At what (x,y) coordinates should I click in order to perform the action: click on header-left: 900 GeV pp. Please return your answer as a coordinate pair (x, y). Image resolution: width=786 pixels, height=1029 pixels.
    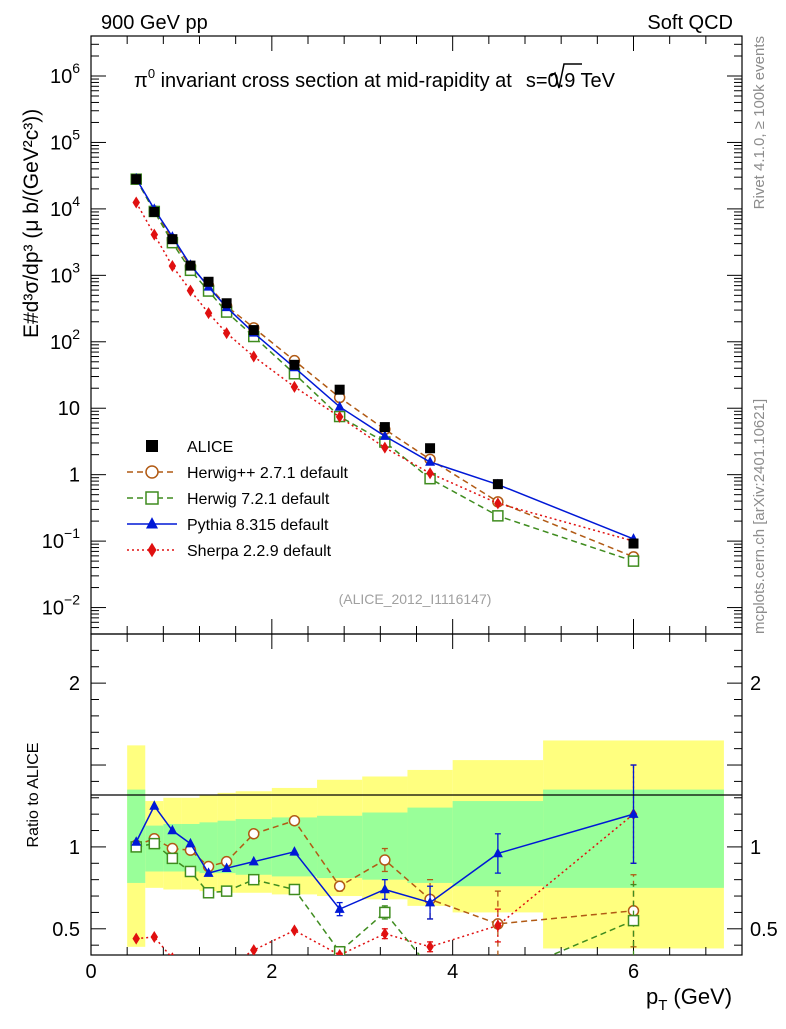
    Looking at the image, I should click on (154, 23).